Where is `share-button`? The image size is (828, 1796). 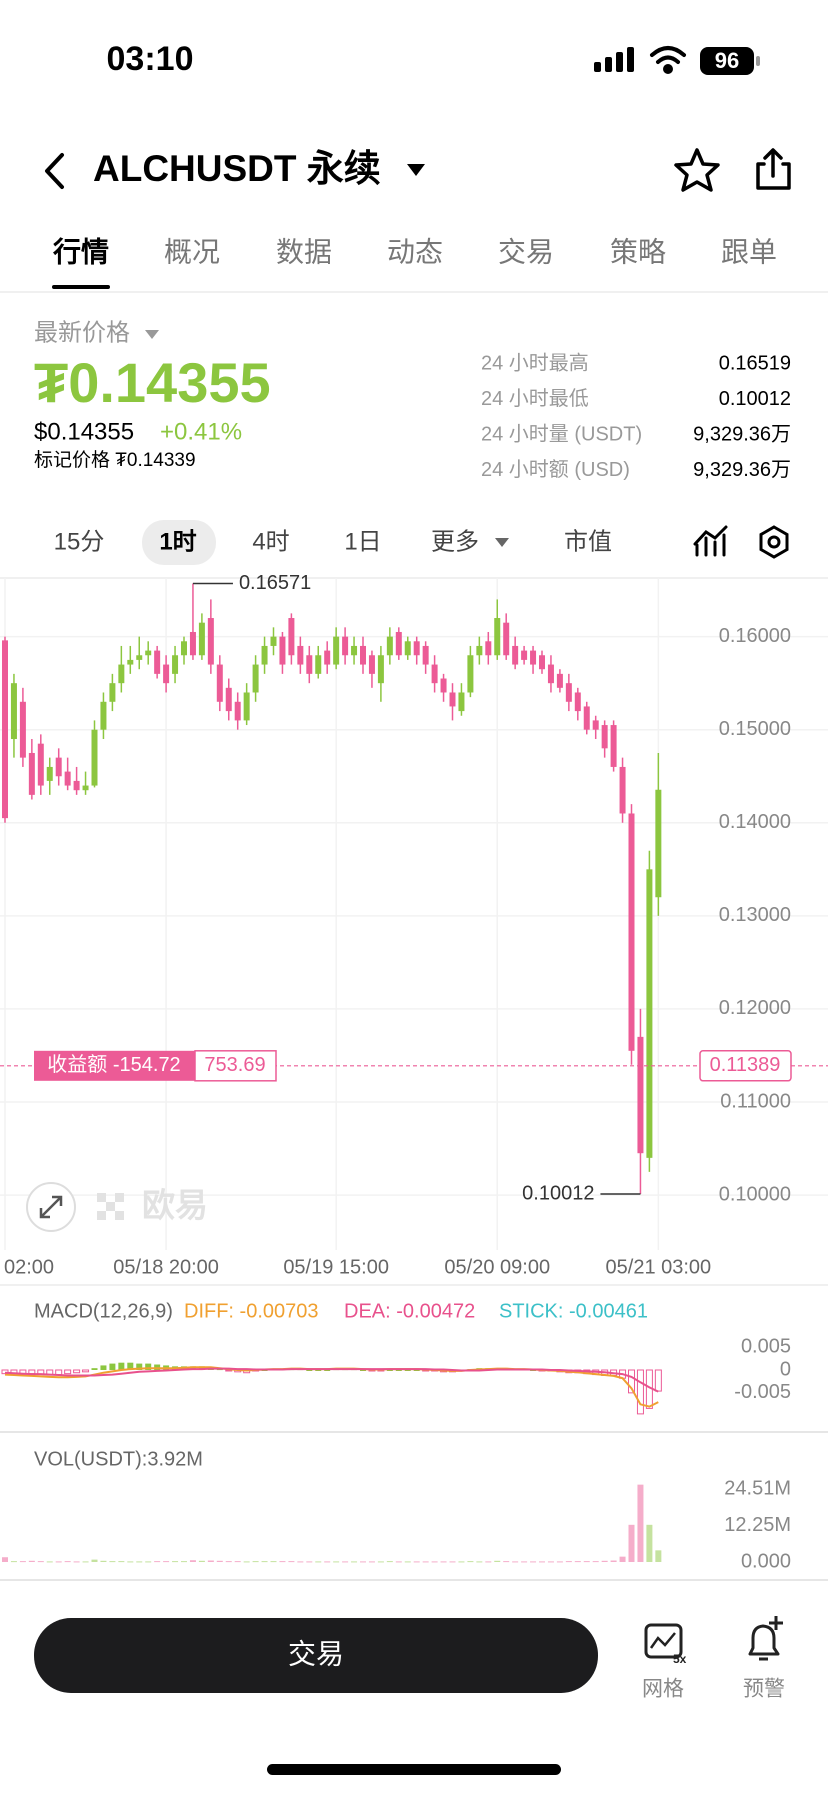 share-button is located at coordinates (773, 169).